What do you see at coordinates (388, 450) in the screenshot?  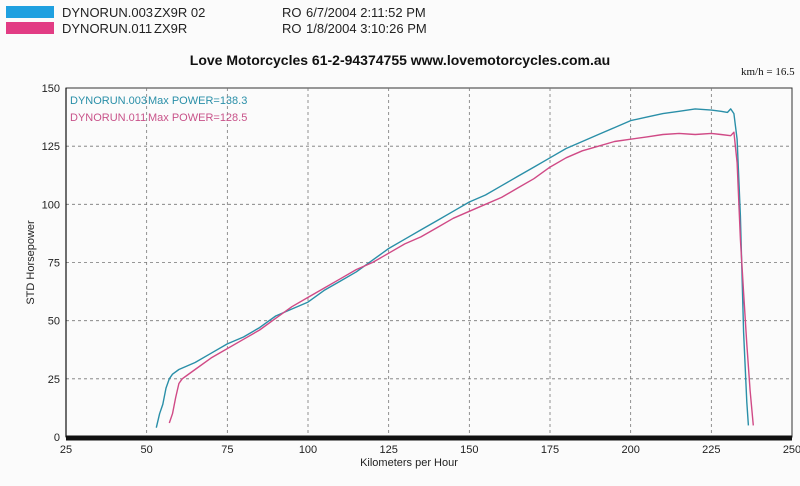 I see `x-tick-label: 125` at bounding box center [388, 450].